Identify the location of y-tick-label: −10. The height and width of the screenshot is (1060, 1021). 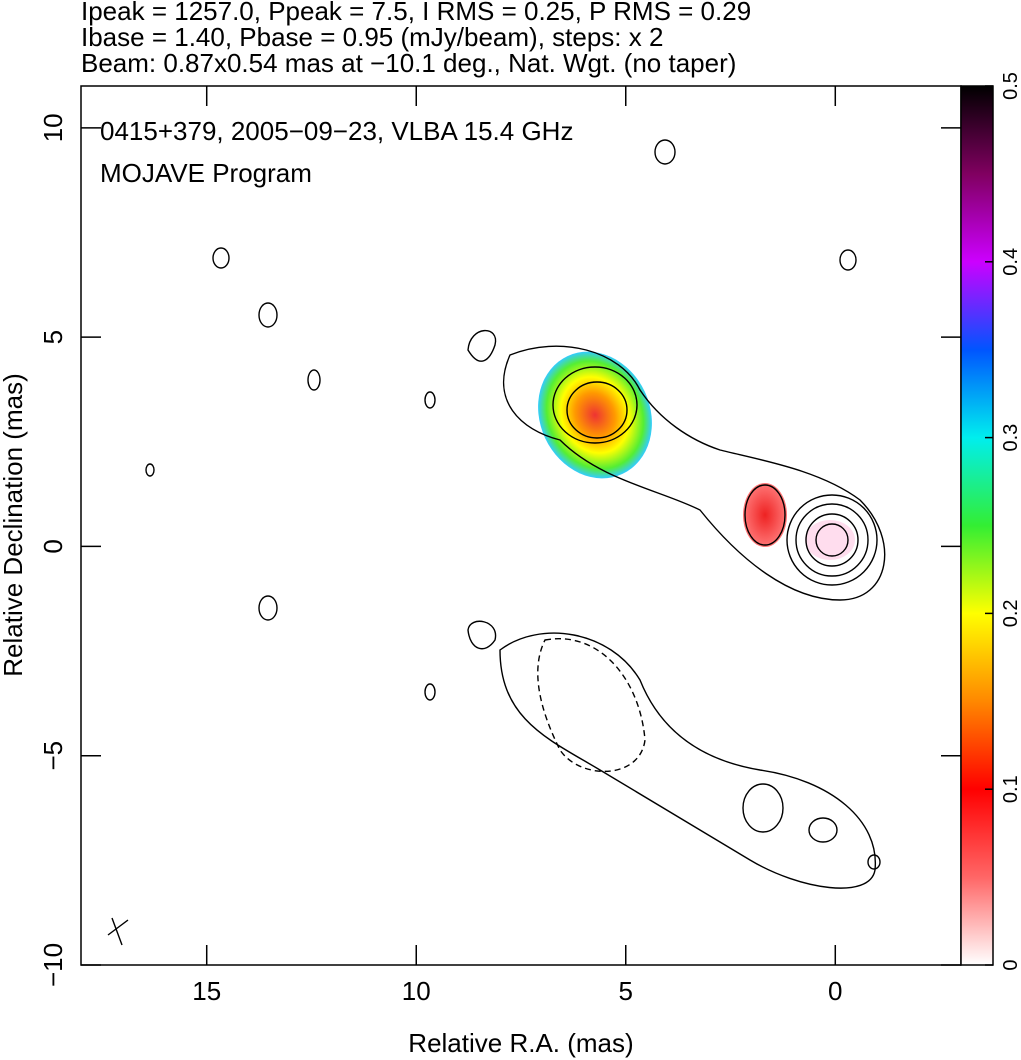
(53, 965).